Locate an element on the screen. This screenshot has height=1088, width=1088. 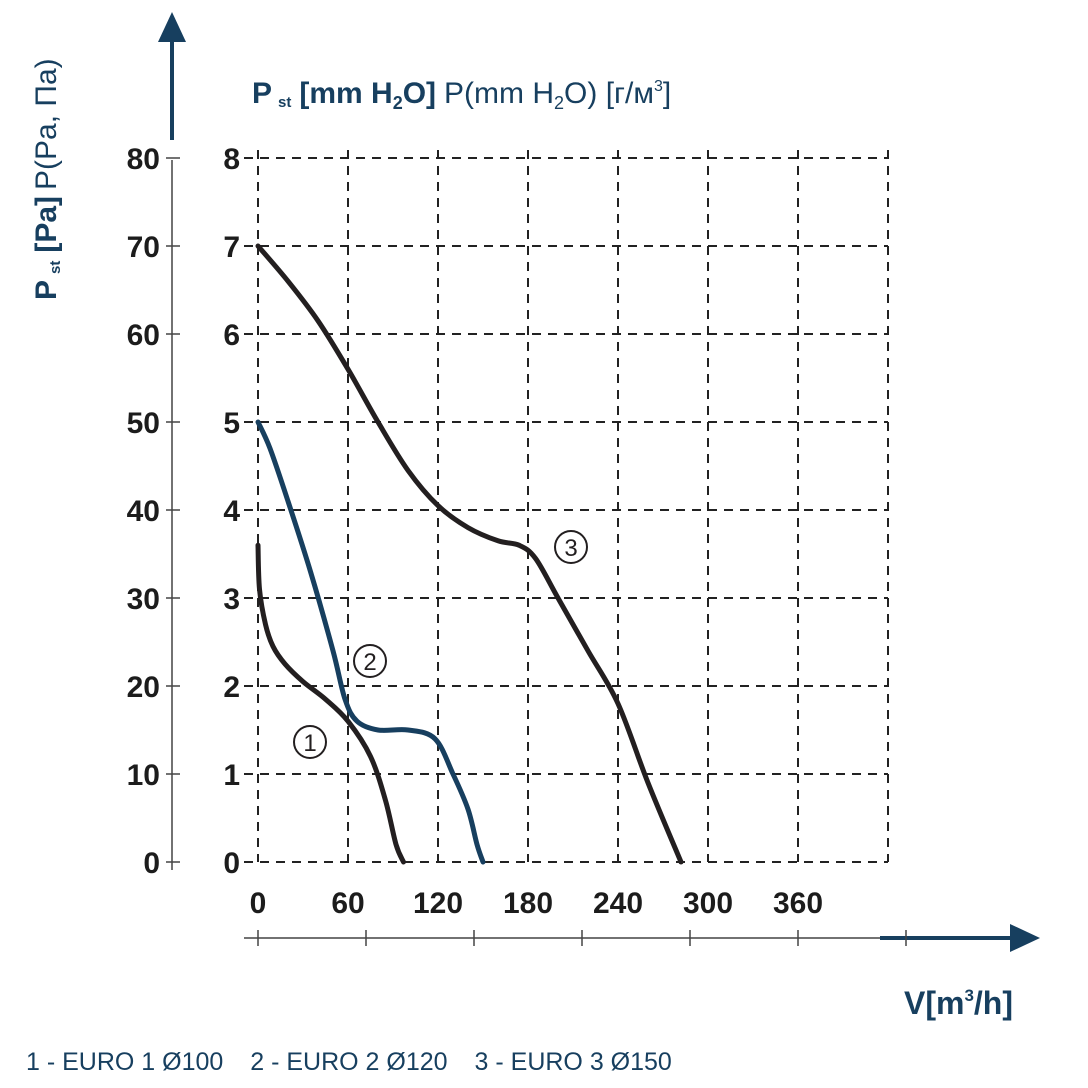
svg-text: 3 is located at coordinates (570, 548).